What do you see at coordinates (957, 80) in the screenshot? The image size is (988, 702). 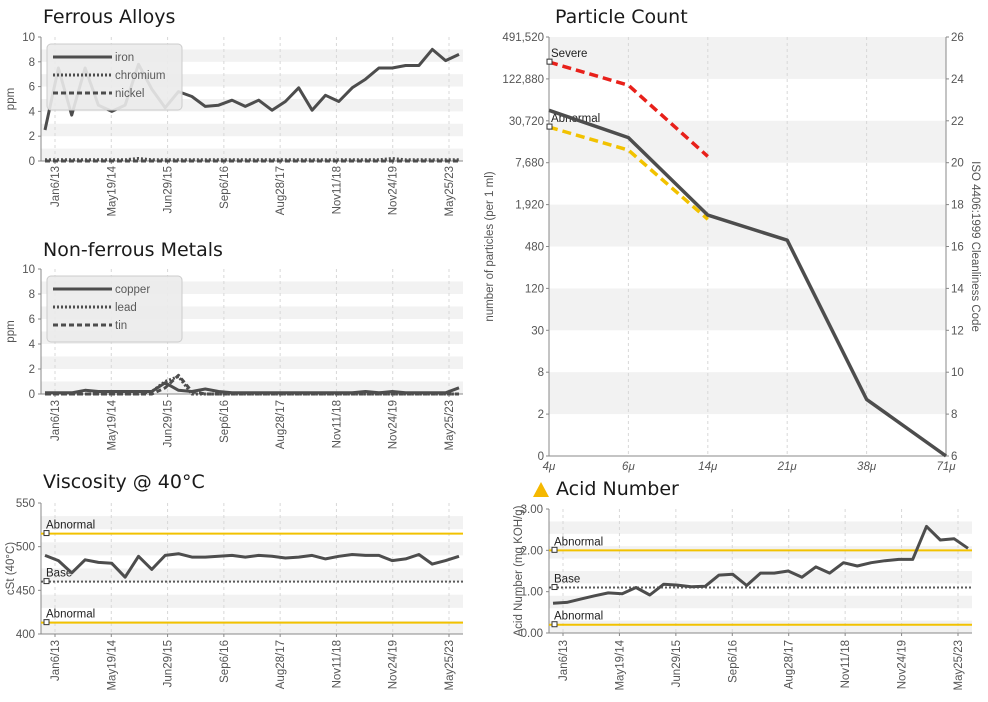 I see `y2-tick-label: 24` at bounding box center [957, 80].